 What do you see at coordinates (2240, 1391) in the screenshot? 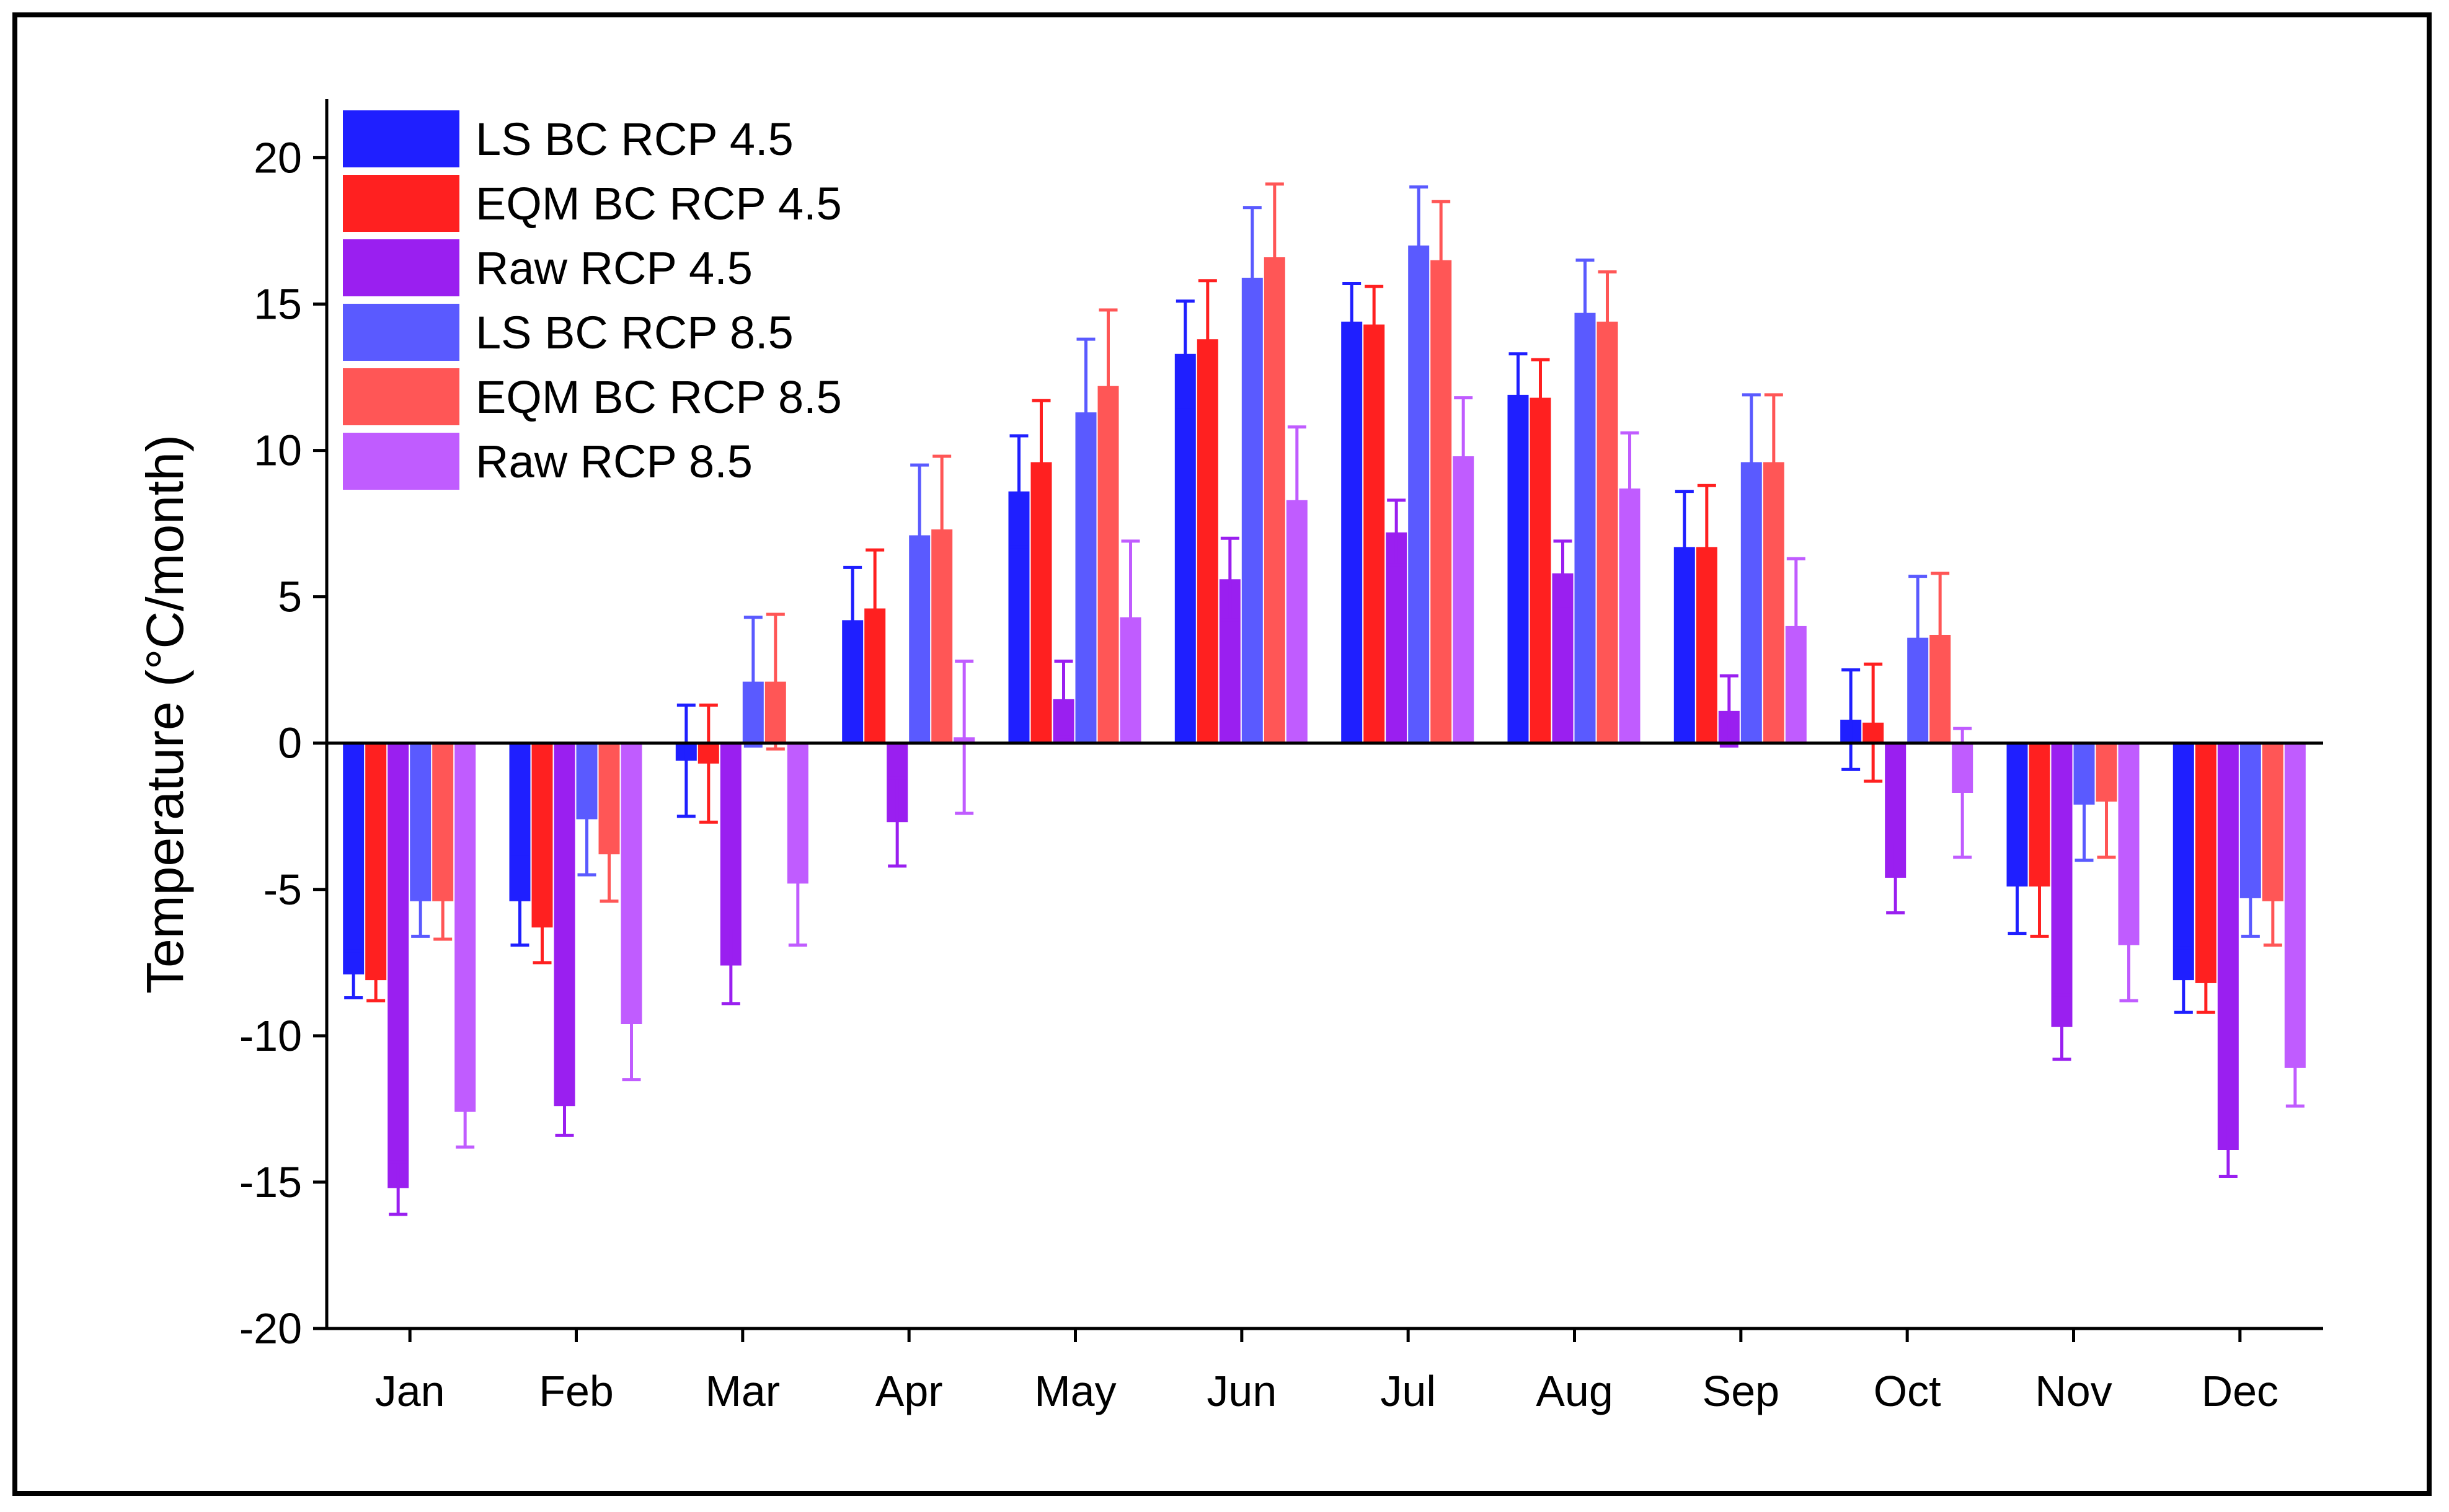
I see `x-tick-label-dec: Dec` at bounding box center [2240, 1391].